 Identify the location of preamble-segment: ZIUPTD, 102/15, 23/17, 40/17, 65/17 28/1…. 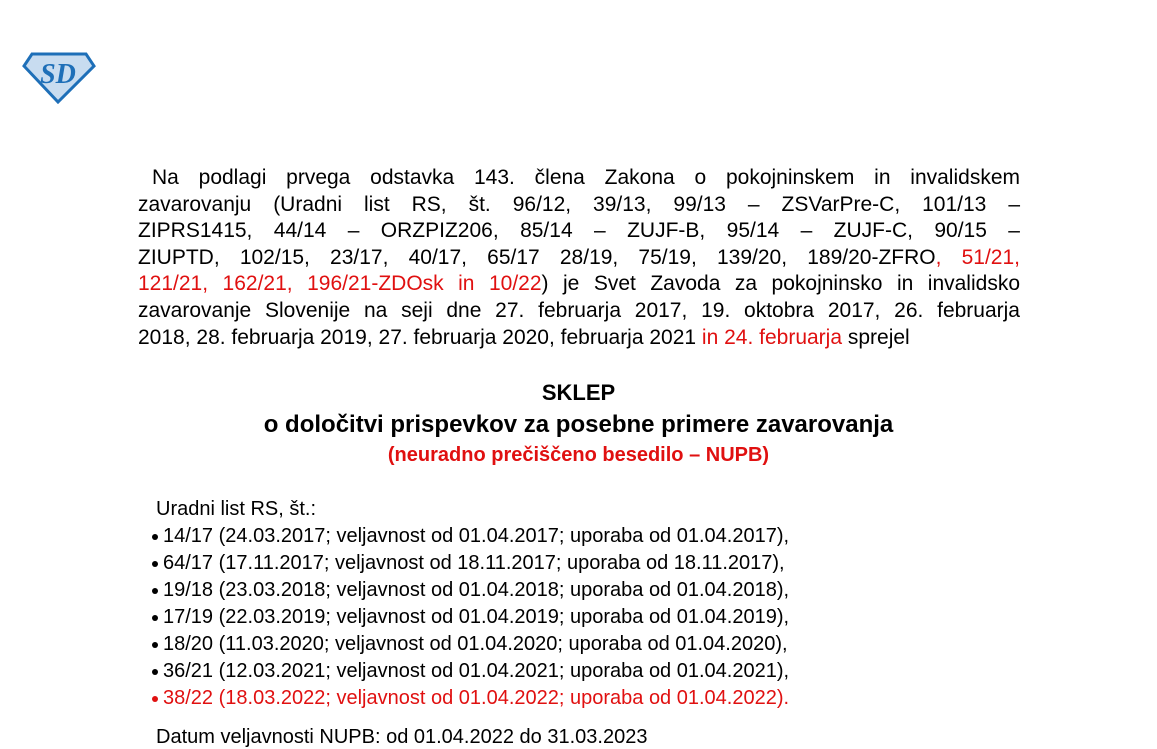
(537, 257).